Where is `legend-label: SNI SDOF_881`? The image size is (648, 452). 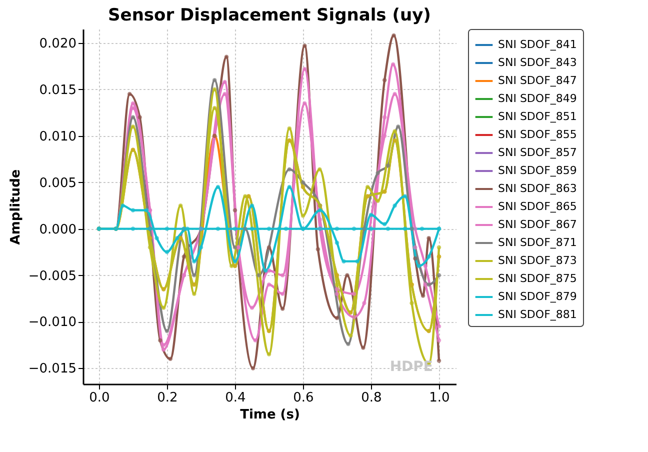
legend-label: SNI SDOF_881 is located at coordinates (537, 314).